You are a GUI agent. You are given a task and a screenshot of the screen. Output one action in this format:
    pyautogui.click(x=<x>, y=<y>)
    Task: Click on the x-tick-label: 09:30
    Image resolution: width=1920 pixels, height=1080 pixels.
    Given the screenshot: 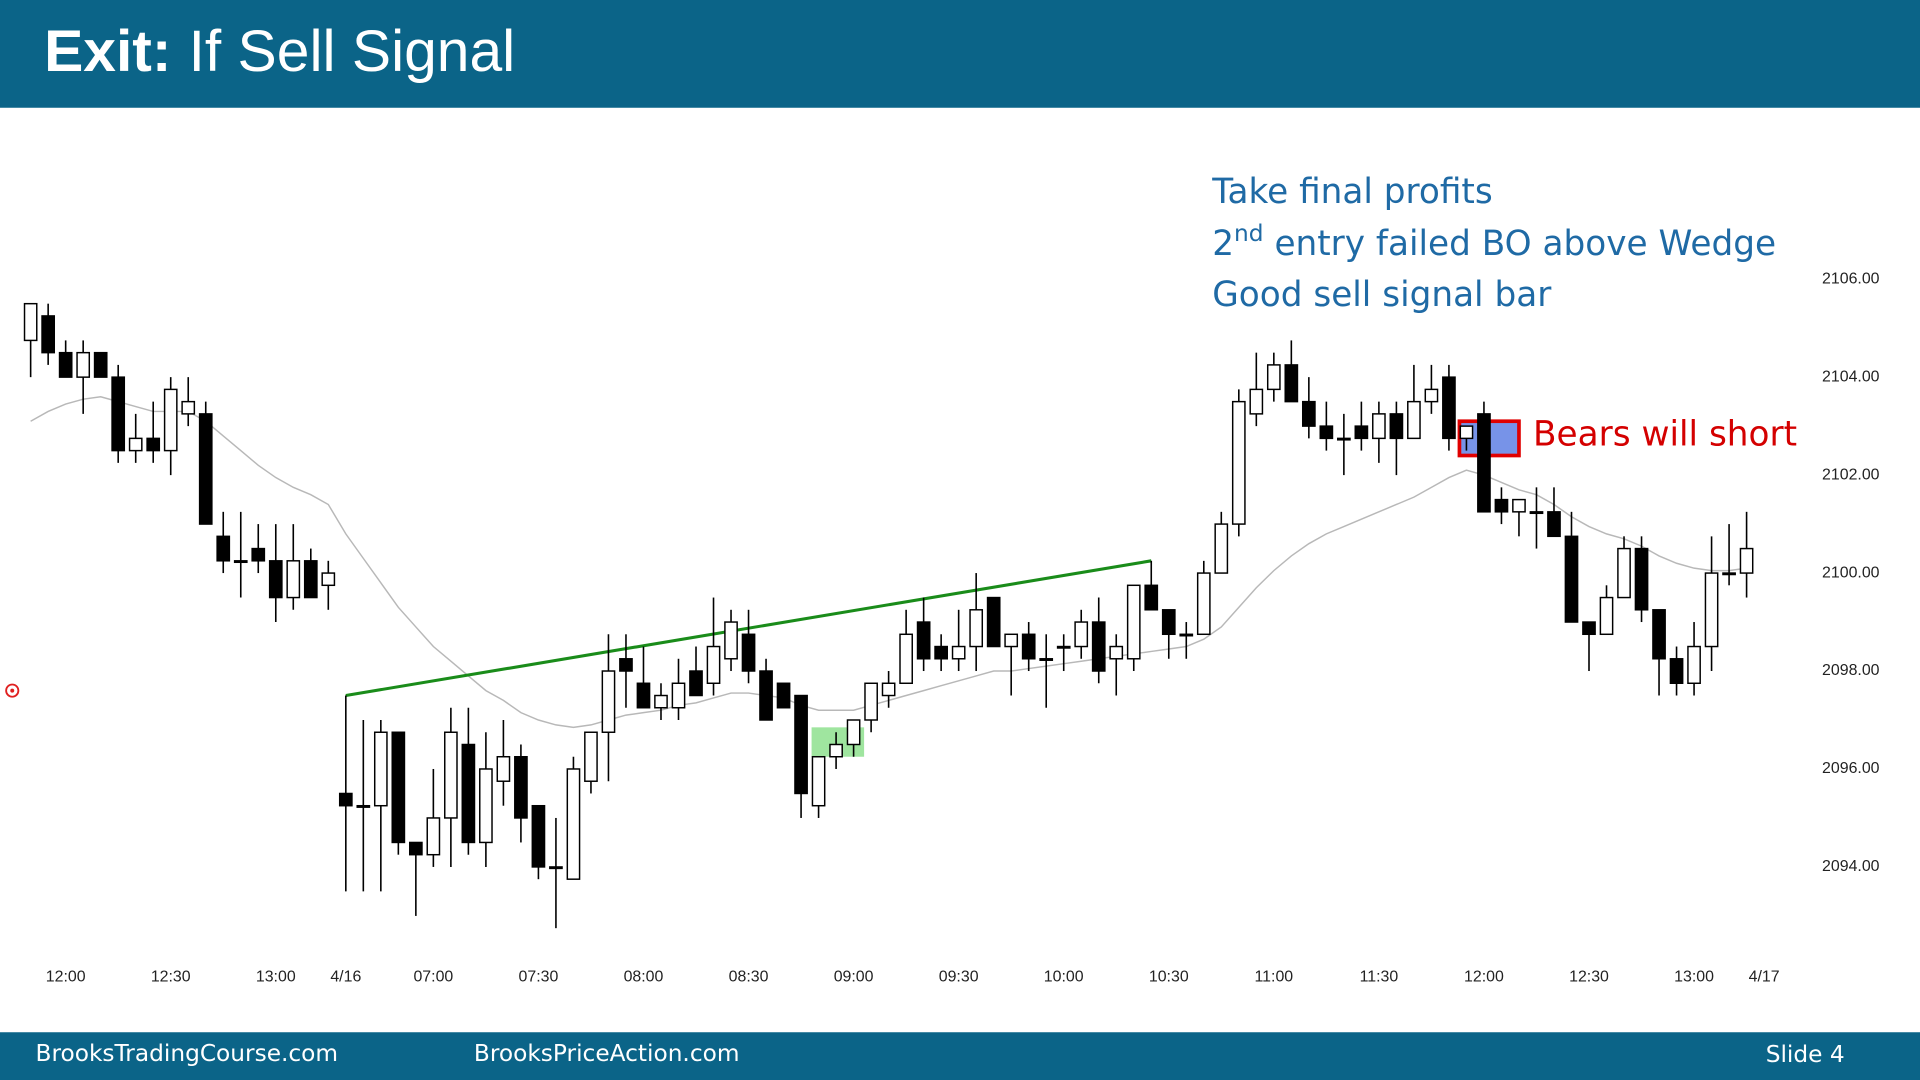 What is the action you would take?
    pyautogui.click(x=959, y=976)
    